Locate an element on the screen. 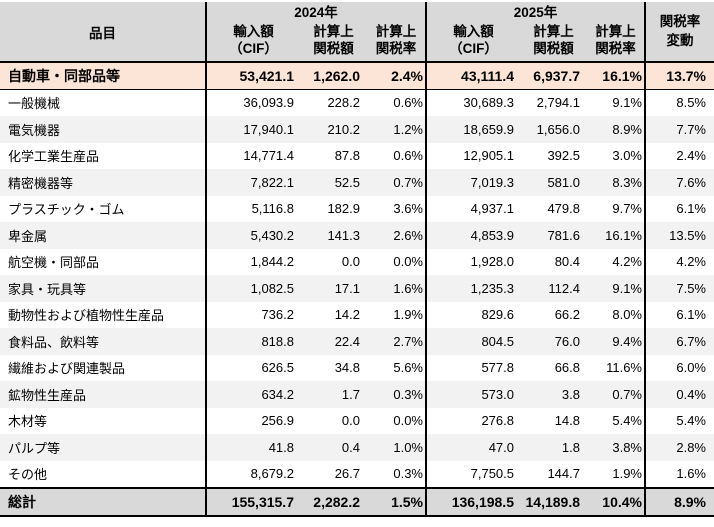 Image resolution: width=714 pixels, height=527 pixels. value-import-2025: 1,928.0 is located at coordinates (492, 262).